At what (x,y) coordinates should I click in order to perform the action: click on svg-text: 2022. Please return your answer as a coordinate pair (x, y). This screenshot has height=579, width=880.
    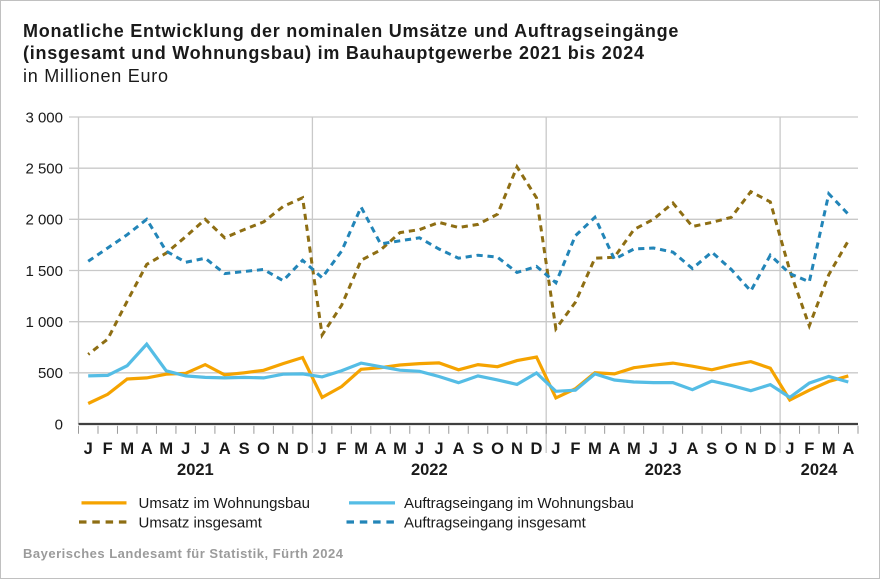
    Looking at the image, I should click on (429, 470).